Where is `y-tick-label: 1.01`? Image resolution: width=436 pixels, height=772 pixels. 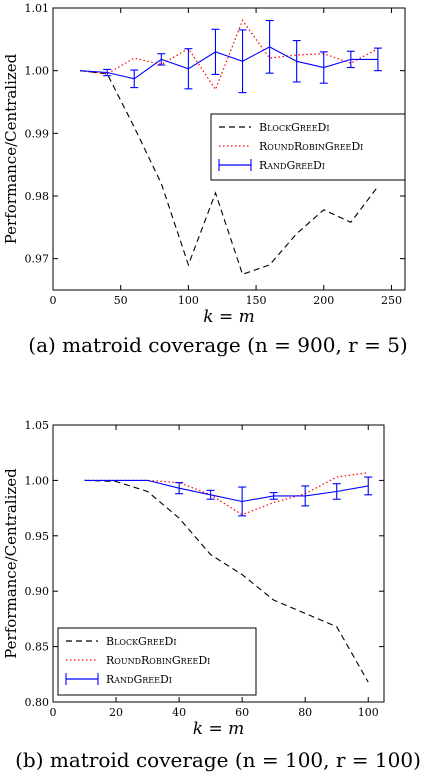 y-tick-label: 1.01 is located at coordinates (37, 8).